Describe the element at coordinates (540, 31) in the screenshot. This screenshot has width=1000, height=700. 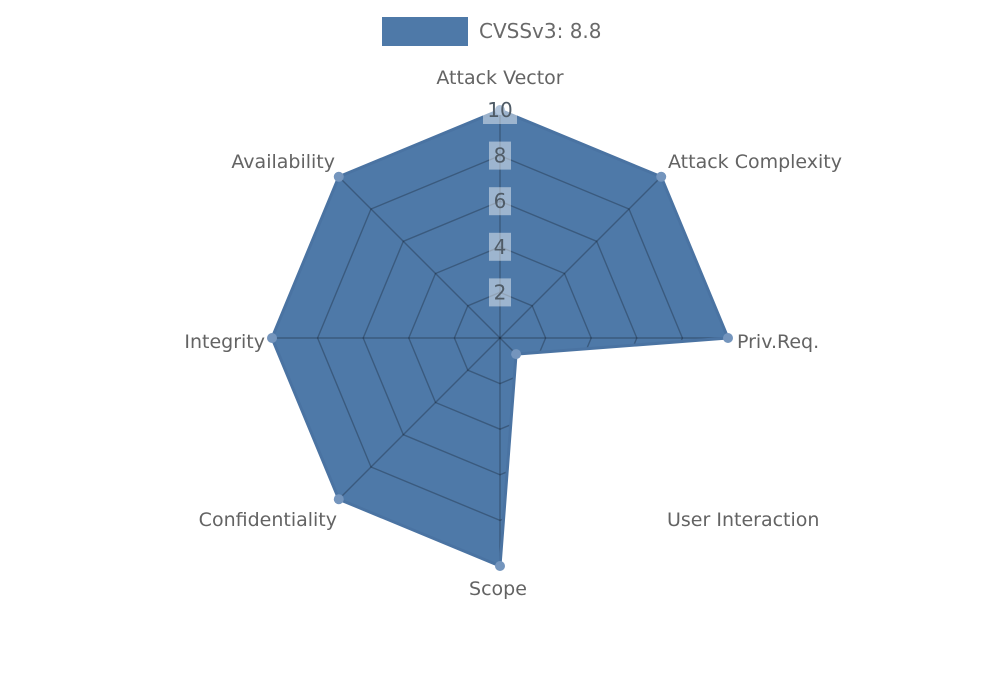
I see `legend-label: CVSSv3: 8.8` at that location.